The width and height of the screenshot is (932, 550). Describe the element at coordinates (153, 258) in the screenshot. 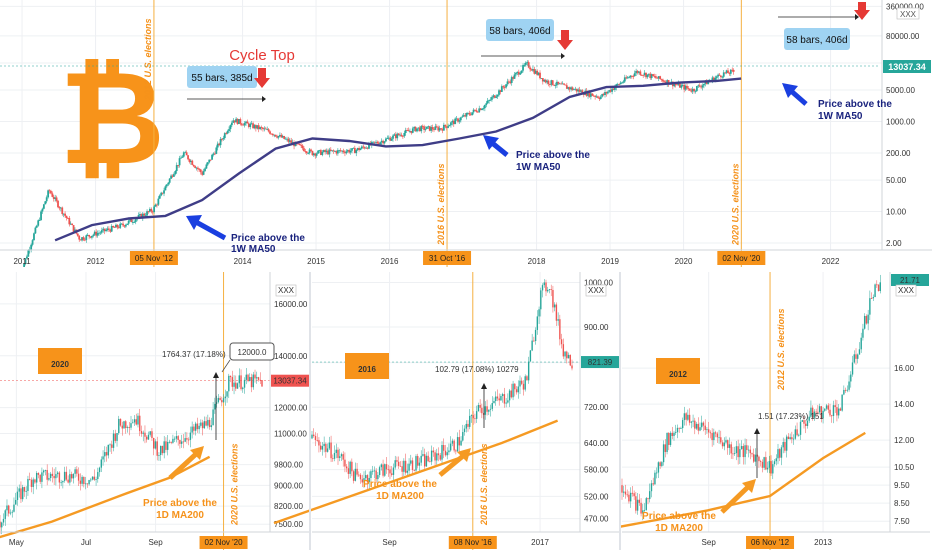

I see `main-date-box` at that location.